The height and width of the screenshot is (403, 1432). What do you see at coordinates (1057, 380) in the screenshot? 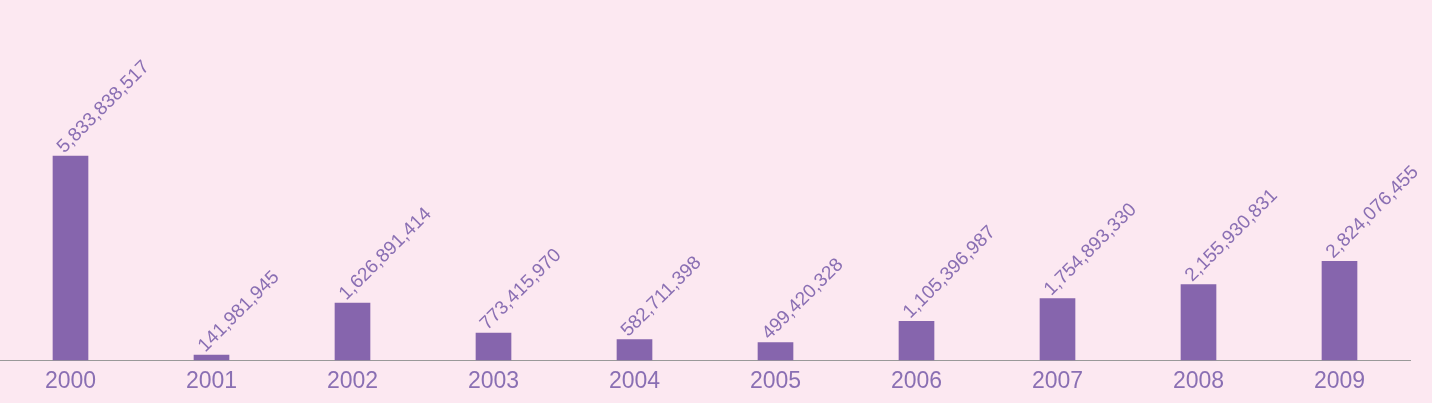
I see `x-tick-label: 2007` at bounding box center [1057, 380].